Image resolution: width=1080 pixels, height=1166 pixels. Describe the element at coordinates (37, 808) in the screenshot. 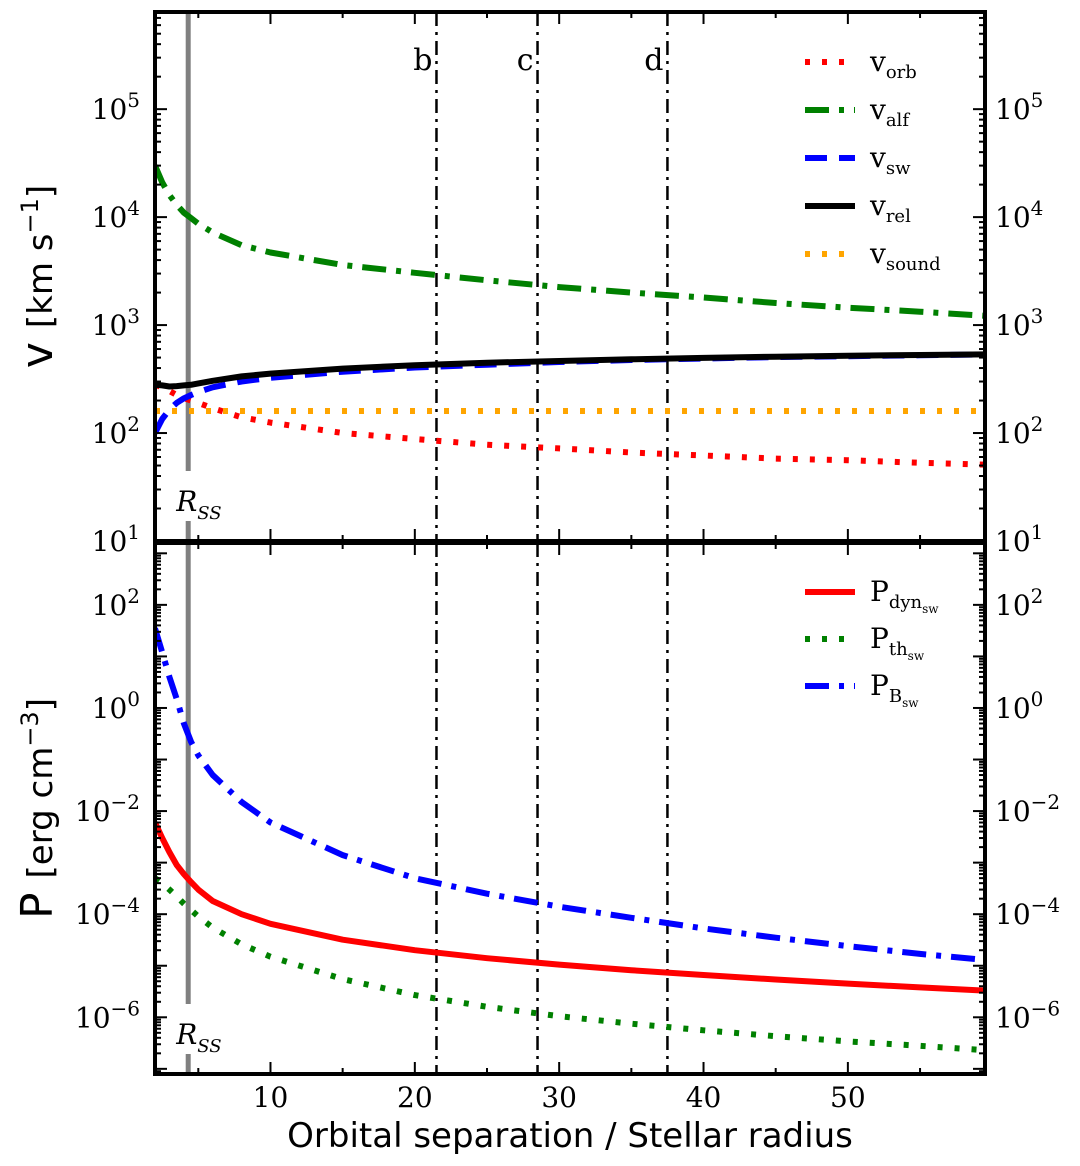

I see `bottom-y-axis-label: P [erg cm−3]` at that location.